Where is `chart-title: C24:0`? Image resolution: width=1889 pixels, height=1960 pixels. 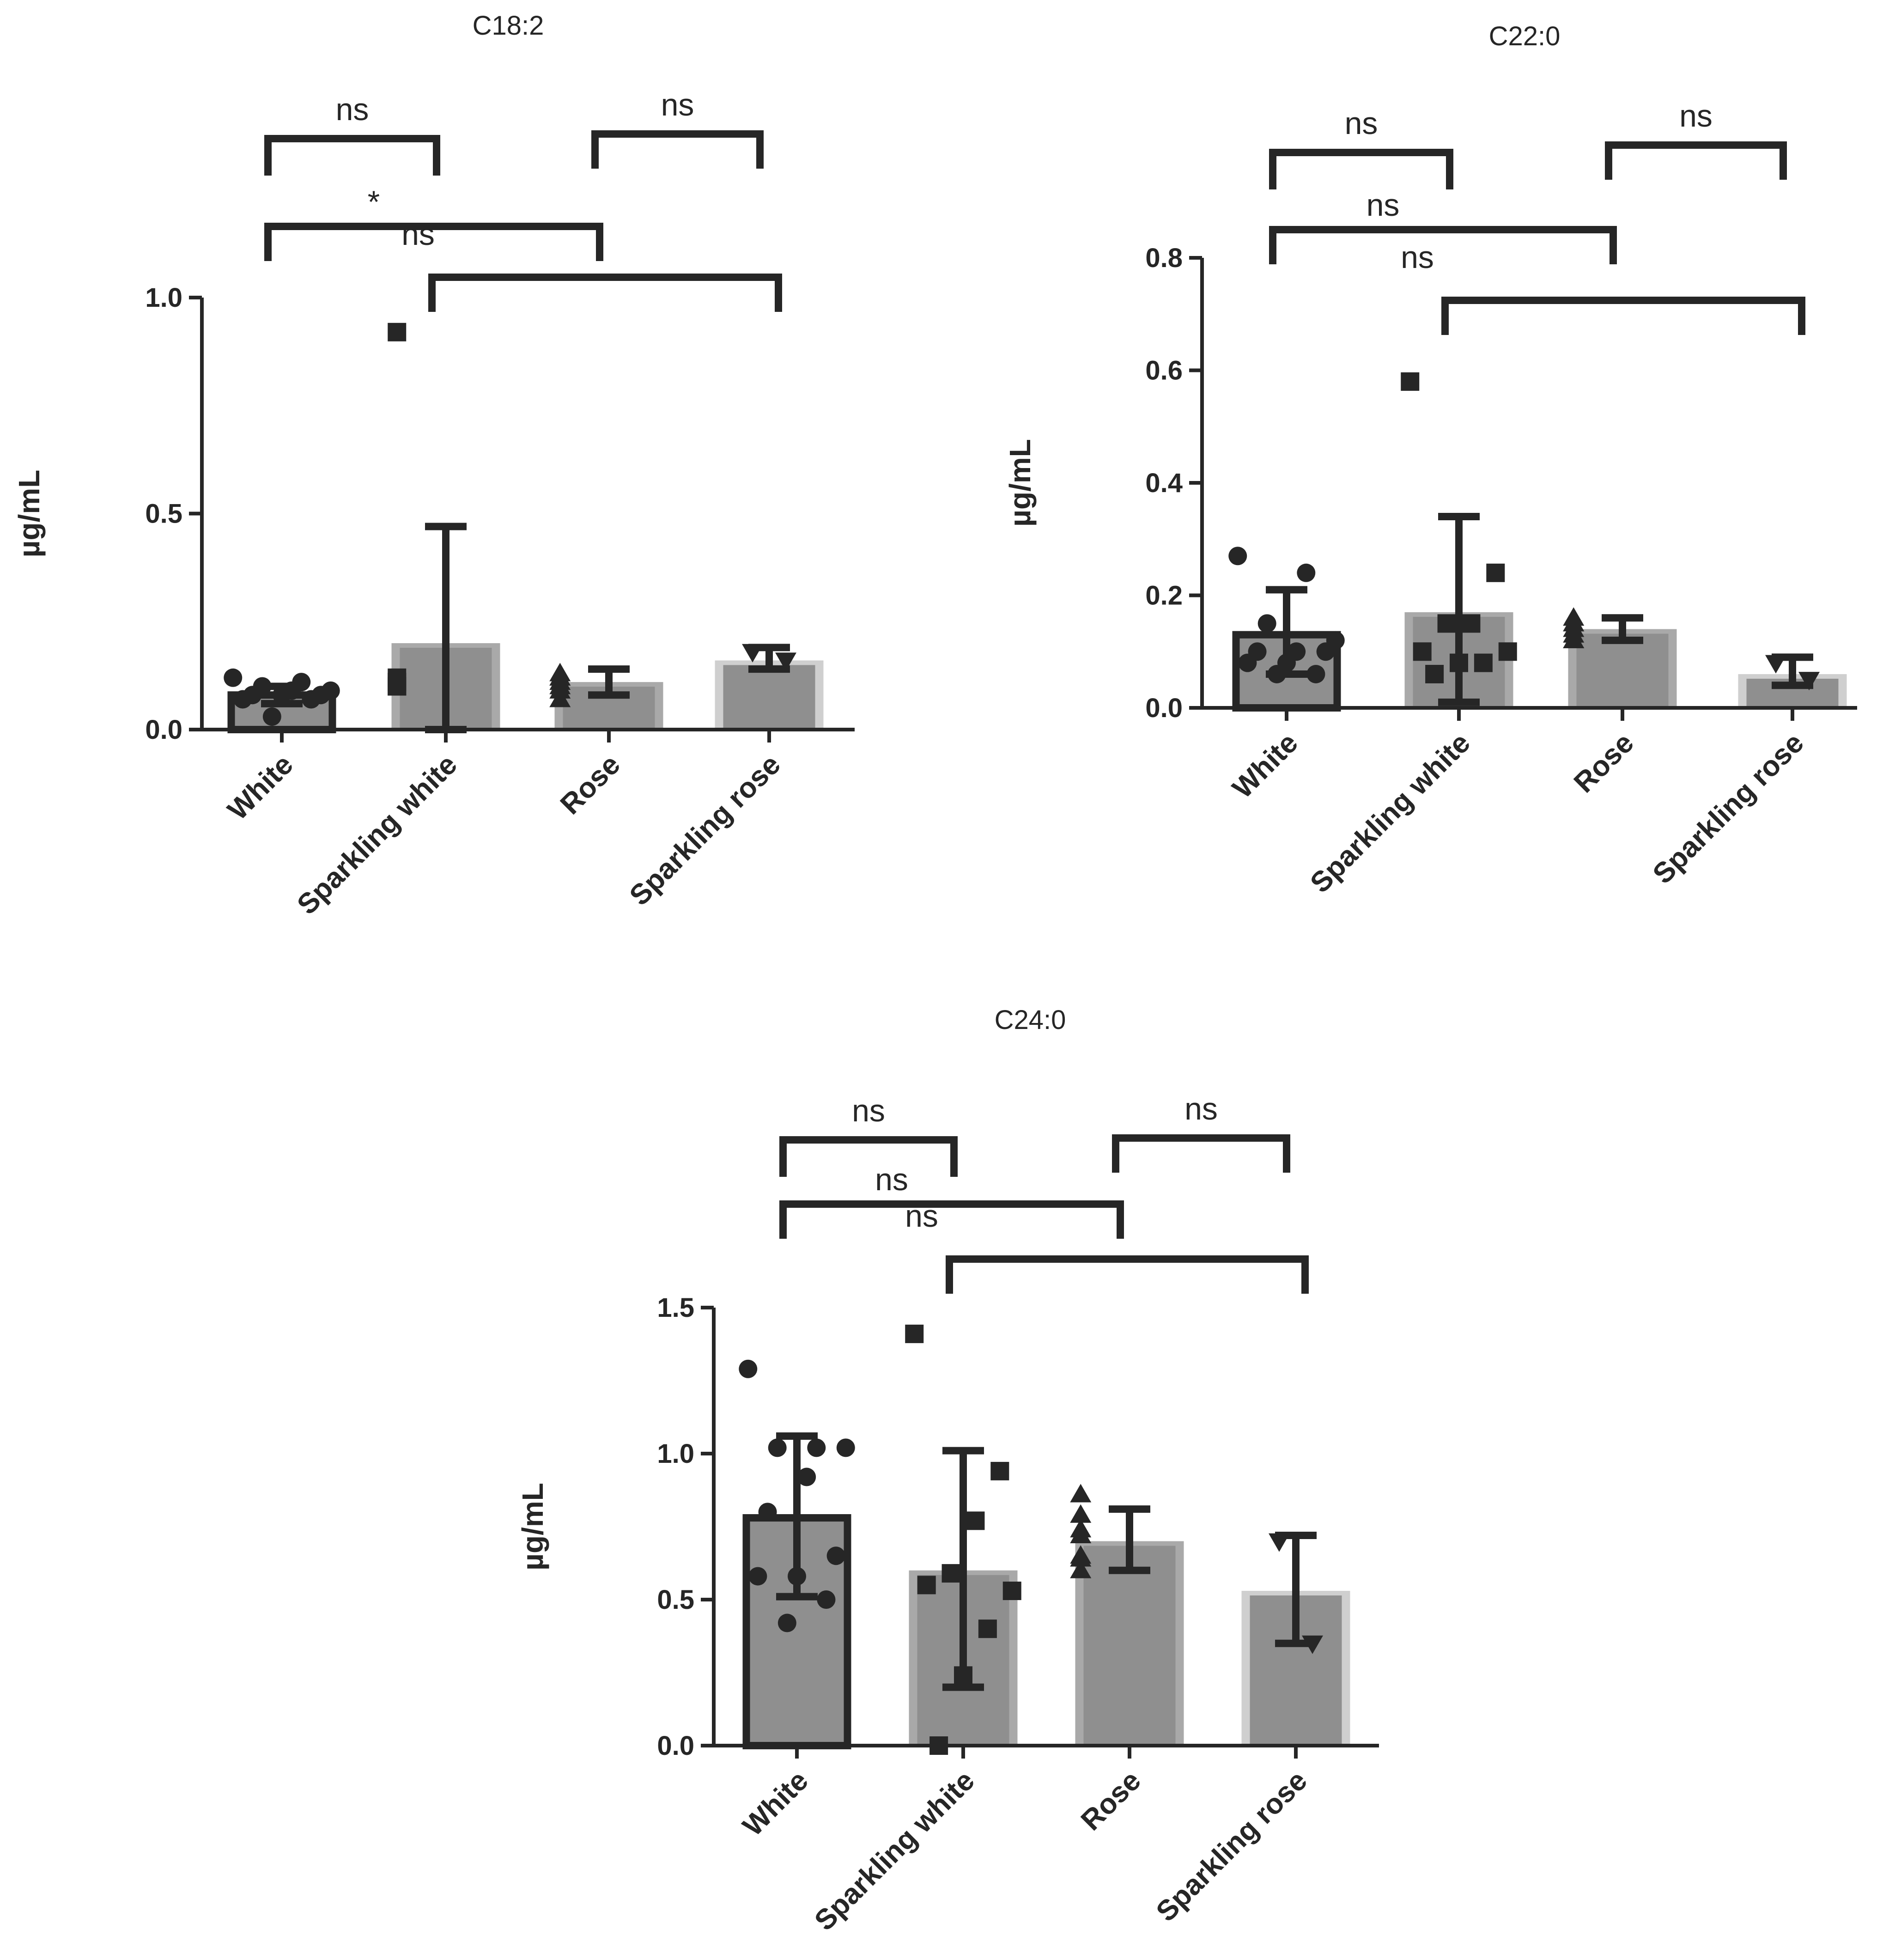 chart-title: C24:0 is located at coordinates (1030, 1020).